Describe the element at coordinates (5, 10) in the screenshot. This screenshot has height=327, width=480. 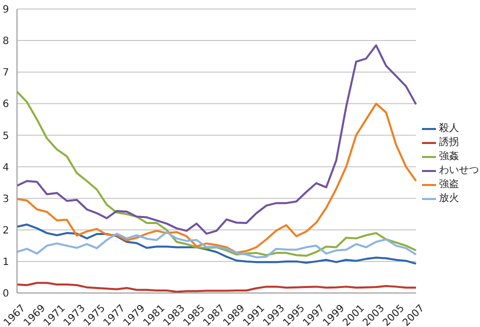
I see `y-tick-label: 9` at that location.